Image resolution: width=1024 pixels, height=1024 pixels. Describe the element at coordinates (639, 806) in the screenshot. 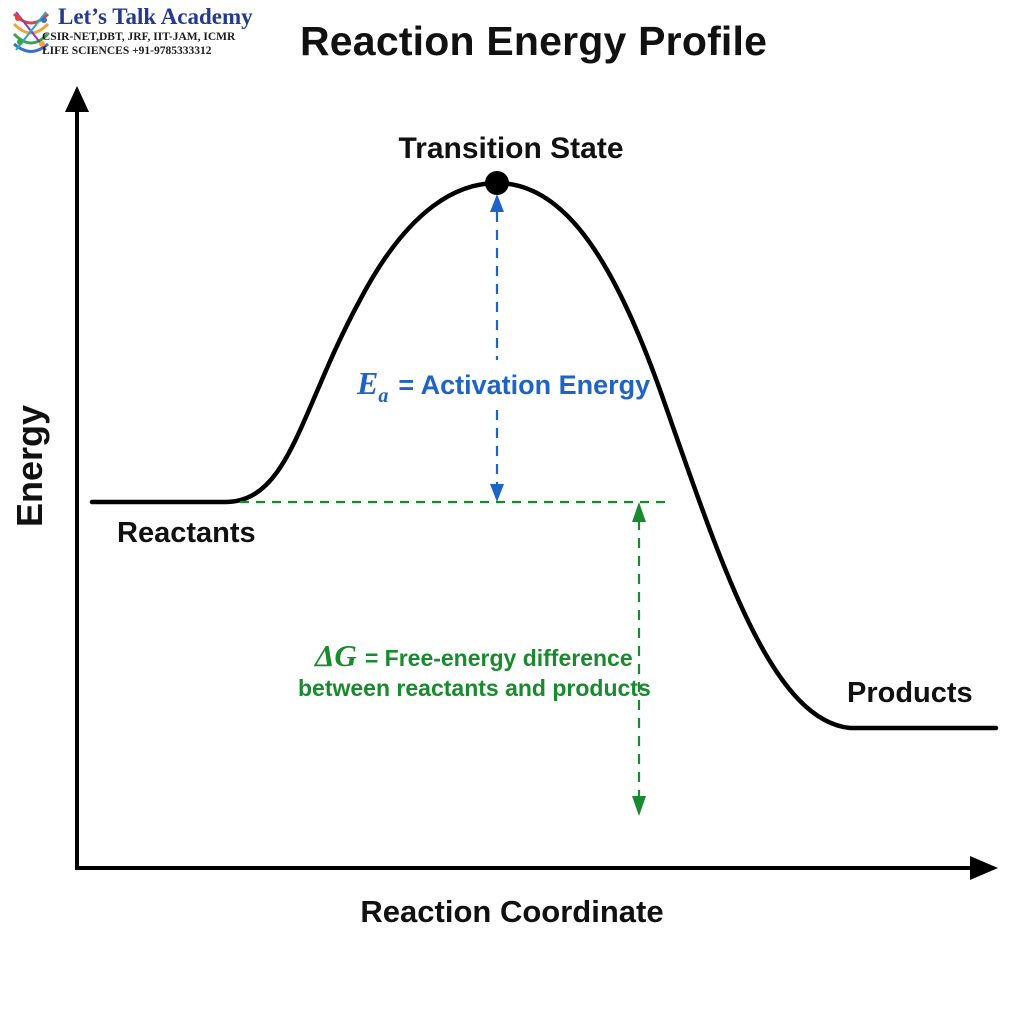

I see `free-energy-arrow-down-icon` at that location.